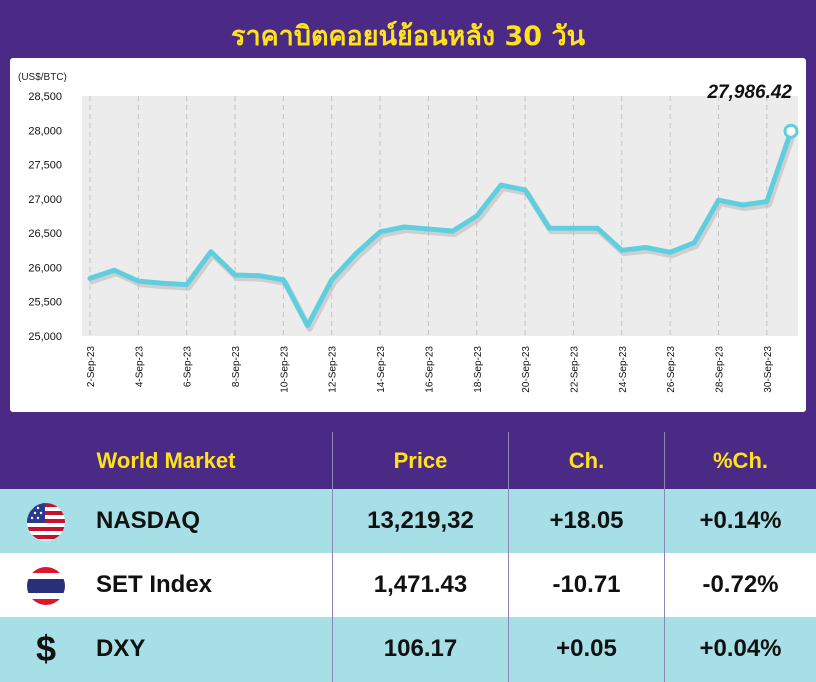  I want to click on x-tick-label: 28-Sep-23, so click(719, 369).